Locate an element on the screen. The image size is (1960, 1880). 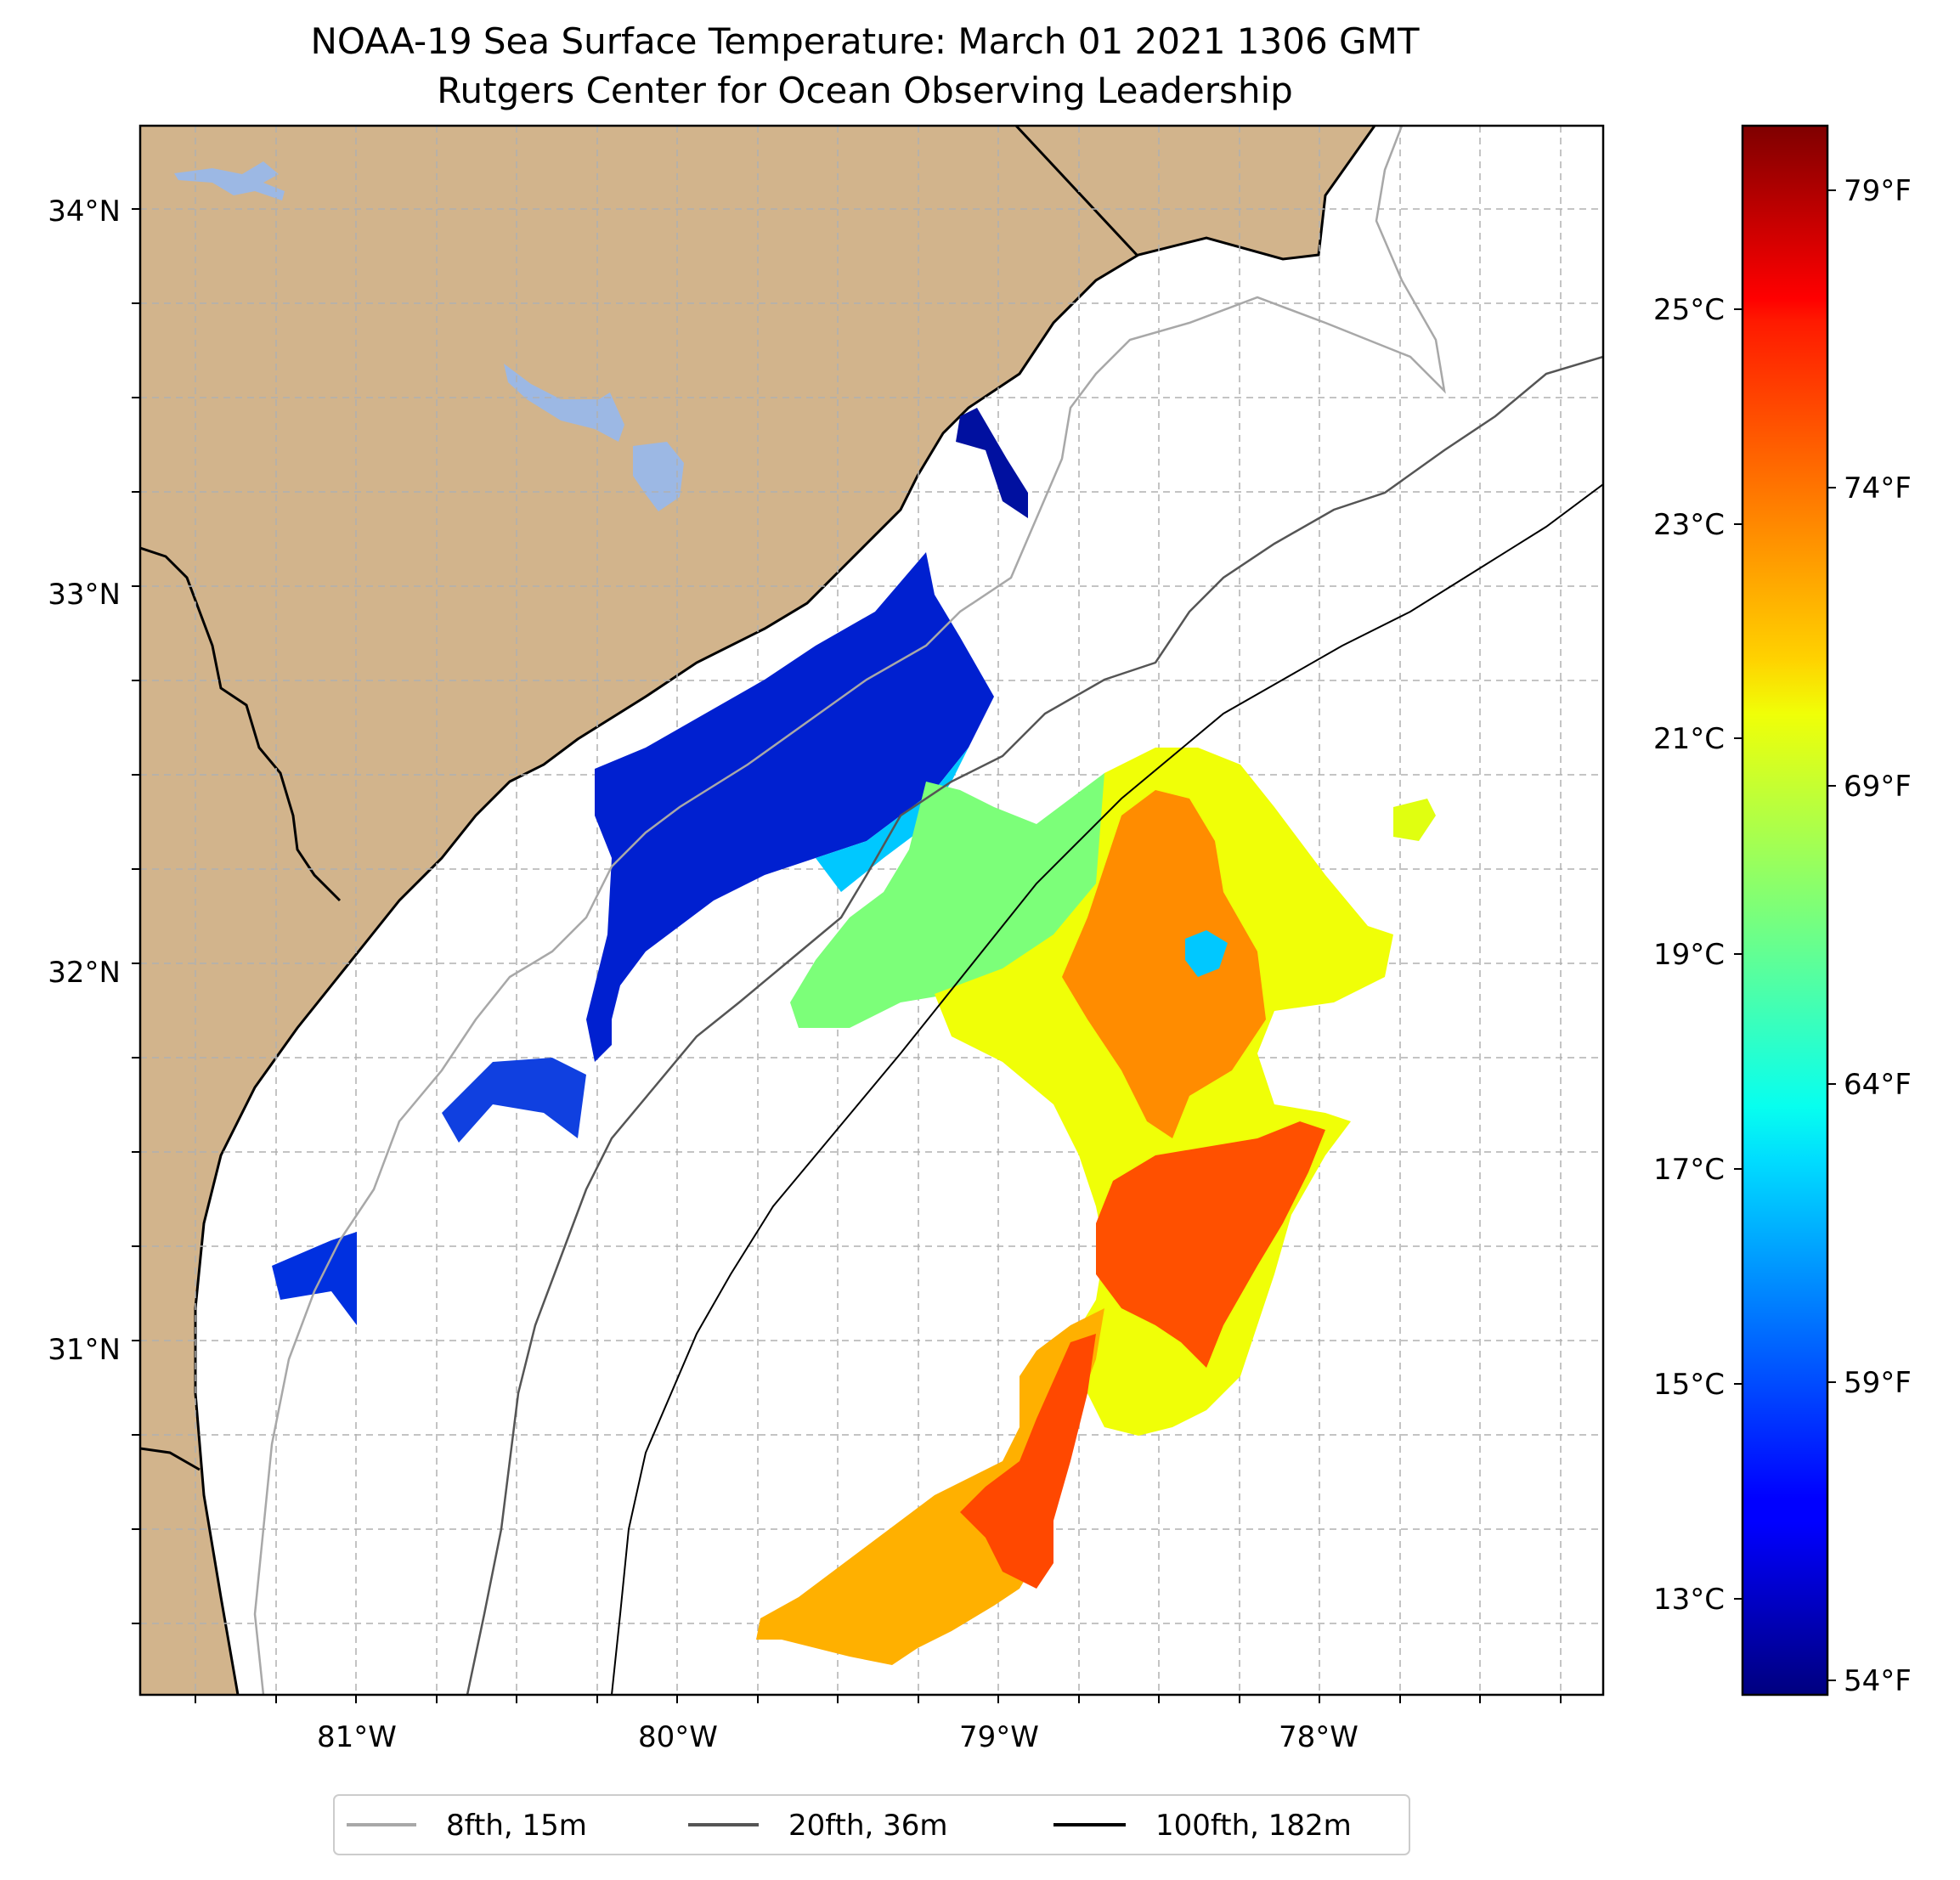
legend-label-100fth: 100fth, 182m is located at coordinates (1254, 1826).